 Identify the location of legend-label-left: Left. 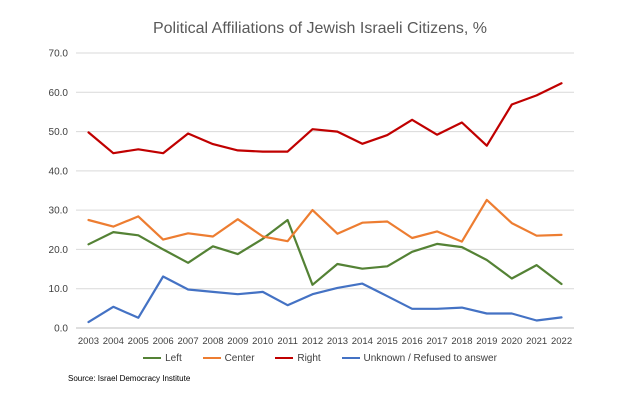
(173, 358).